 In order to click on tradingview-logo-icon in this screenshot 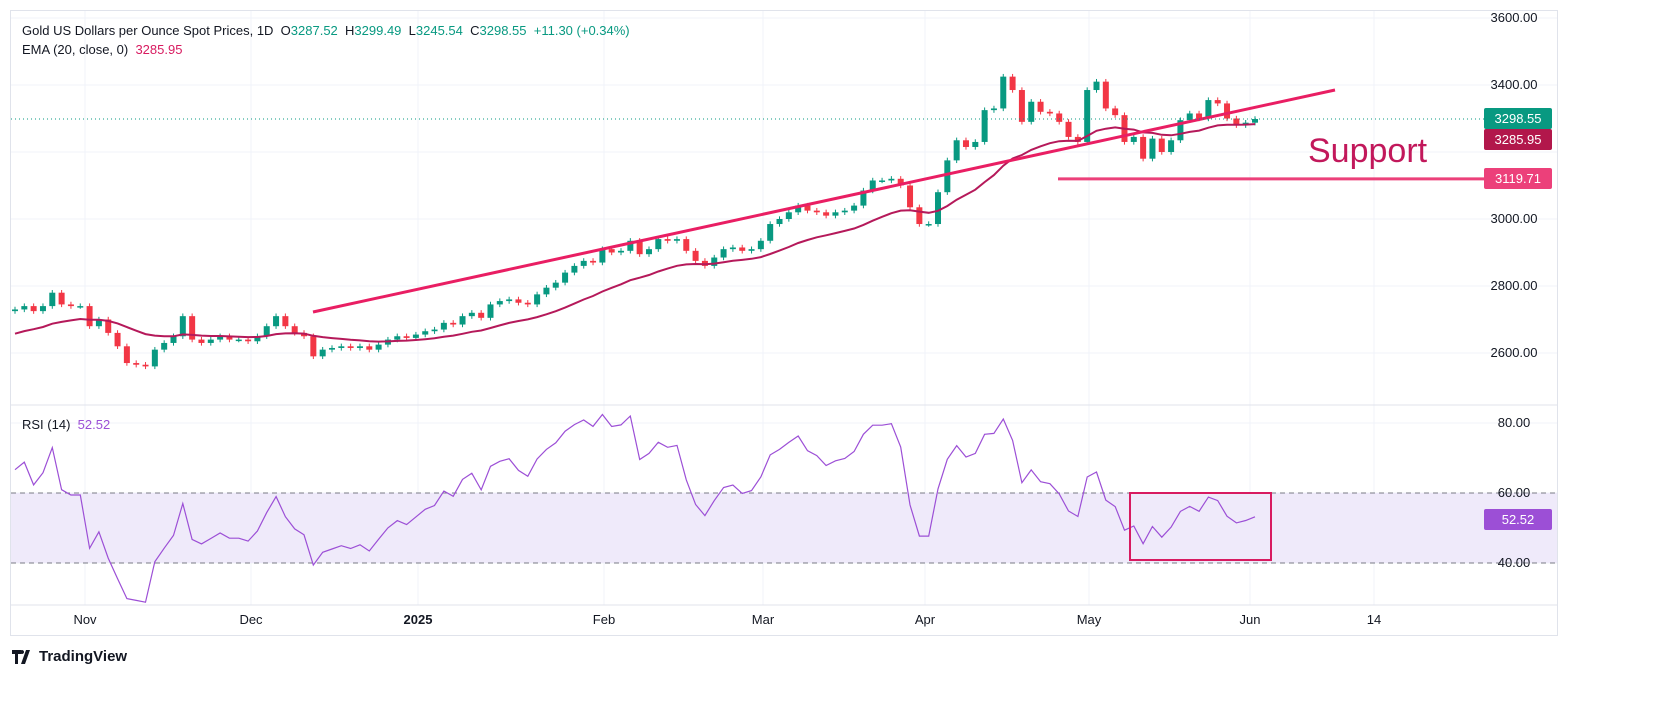, I will do `click(21, 656)`.